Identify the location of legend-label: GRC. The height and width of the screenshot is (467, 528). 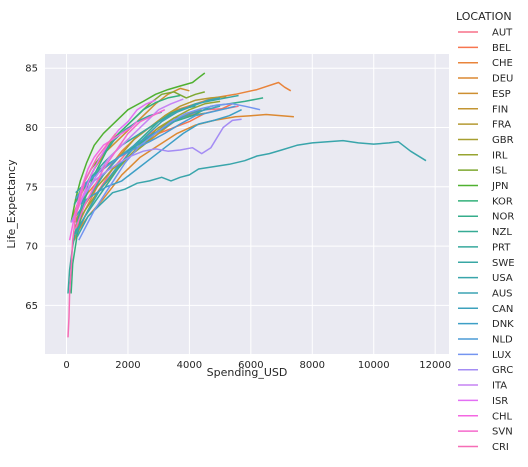
(502, 370).